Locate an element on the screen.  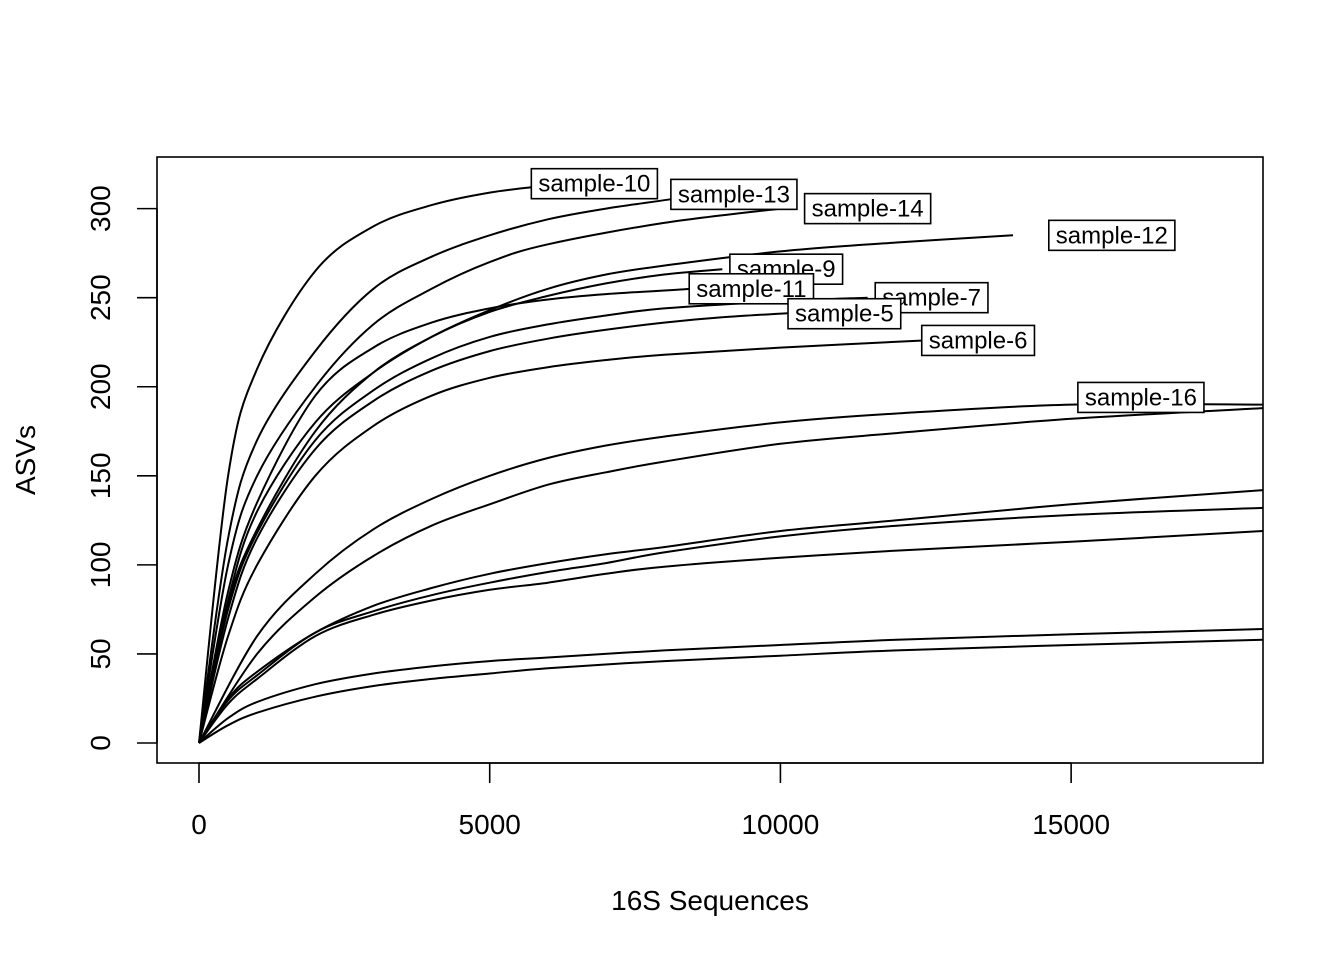
label-text: sample-6 is located at coordinates (978, 340).